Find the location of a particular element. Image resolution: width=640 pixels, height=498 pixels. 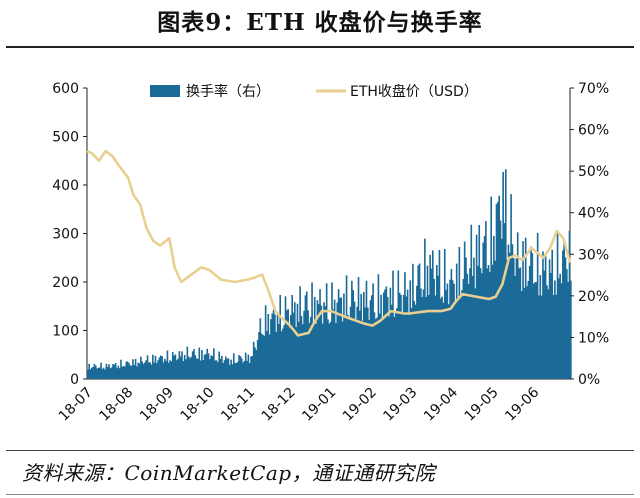

right-tick-label: 60% is located at coordinates (593, 131).